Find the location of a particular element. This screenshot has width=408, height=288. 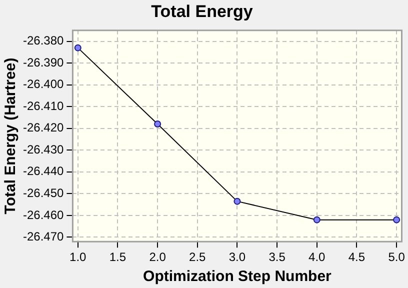

x-tick-label: 1.0 is located at coordinates (78, 257).